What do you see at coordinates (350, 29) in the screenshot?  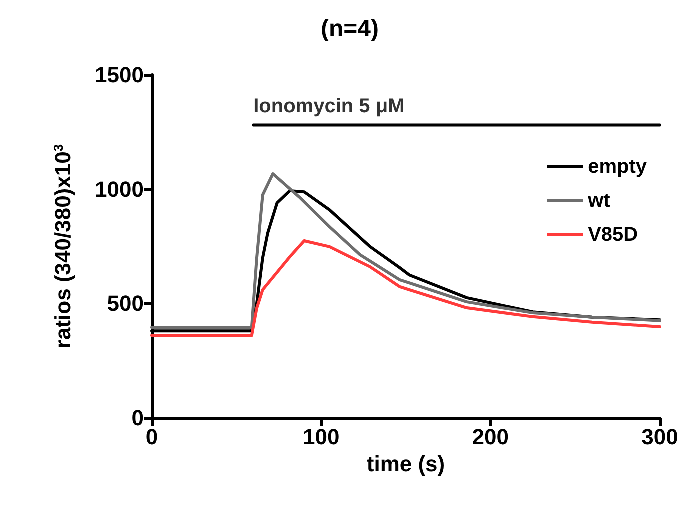 I see `chart-title: (n=4)` at bounding box center [350, 29].